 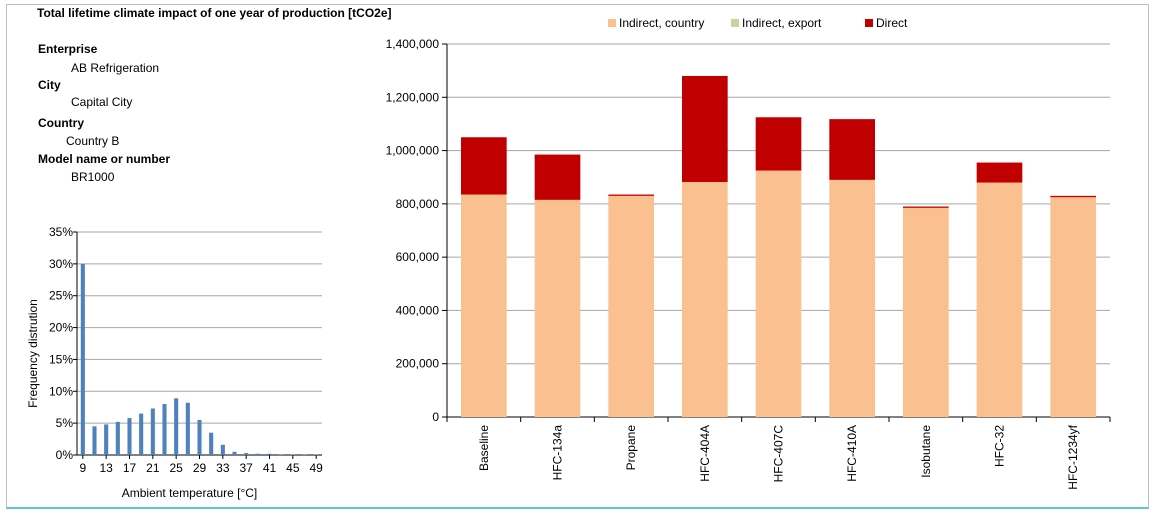 What do you see at coordinates (413, 97) in the screenshot?
I see `y-tick-label: 1,200,000` at bounding box center [413, 97].